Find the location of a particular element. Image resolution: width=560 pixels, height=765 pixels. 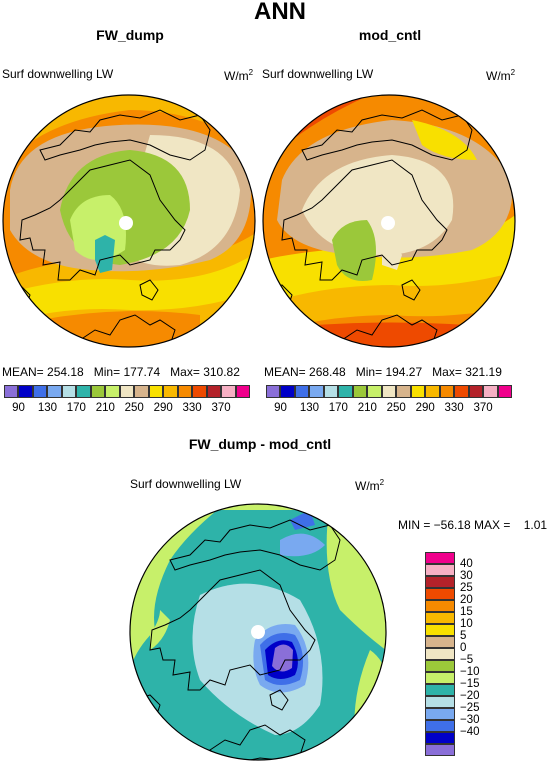

panel2-colorbar-labels: 90 130 170 210 250 290 330 370 is located at coordinates (389, 410).